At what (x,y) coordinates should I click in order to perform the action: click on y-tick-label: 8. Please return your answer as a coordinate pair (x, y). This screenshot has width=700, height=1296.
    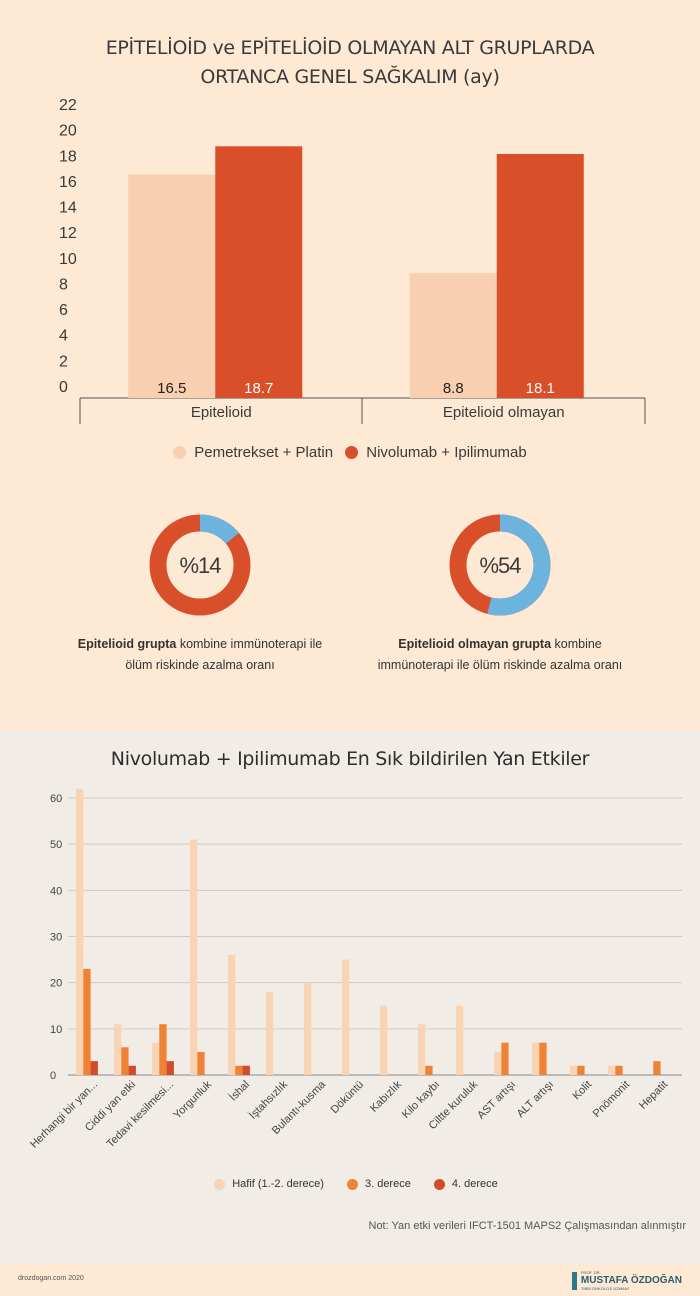
    Looking at the image, I should click on (63, 284).